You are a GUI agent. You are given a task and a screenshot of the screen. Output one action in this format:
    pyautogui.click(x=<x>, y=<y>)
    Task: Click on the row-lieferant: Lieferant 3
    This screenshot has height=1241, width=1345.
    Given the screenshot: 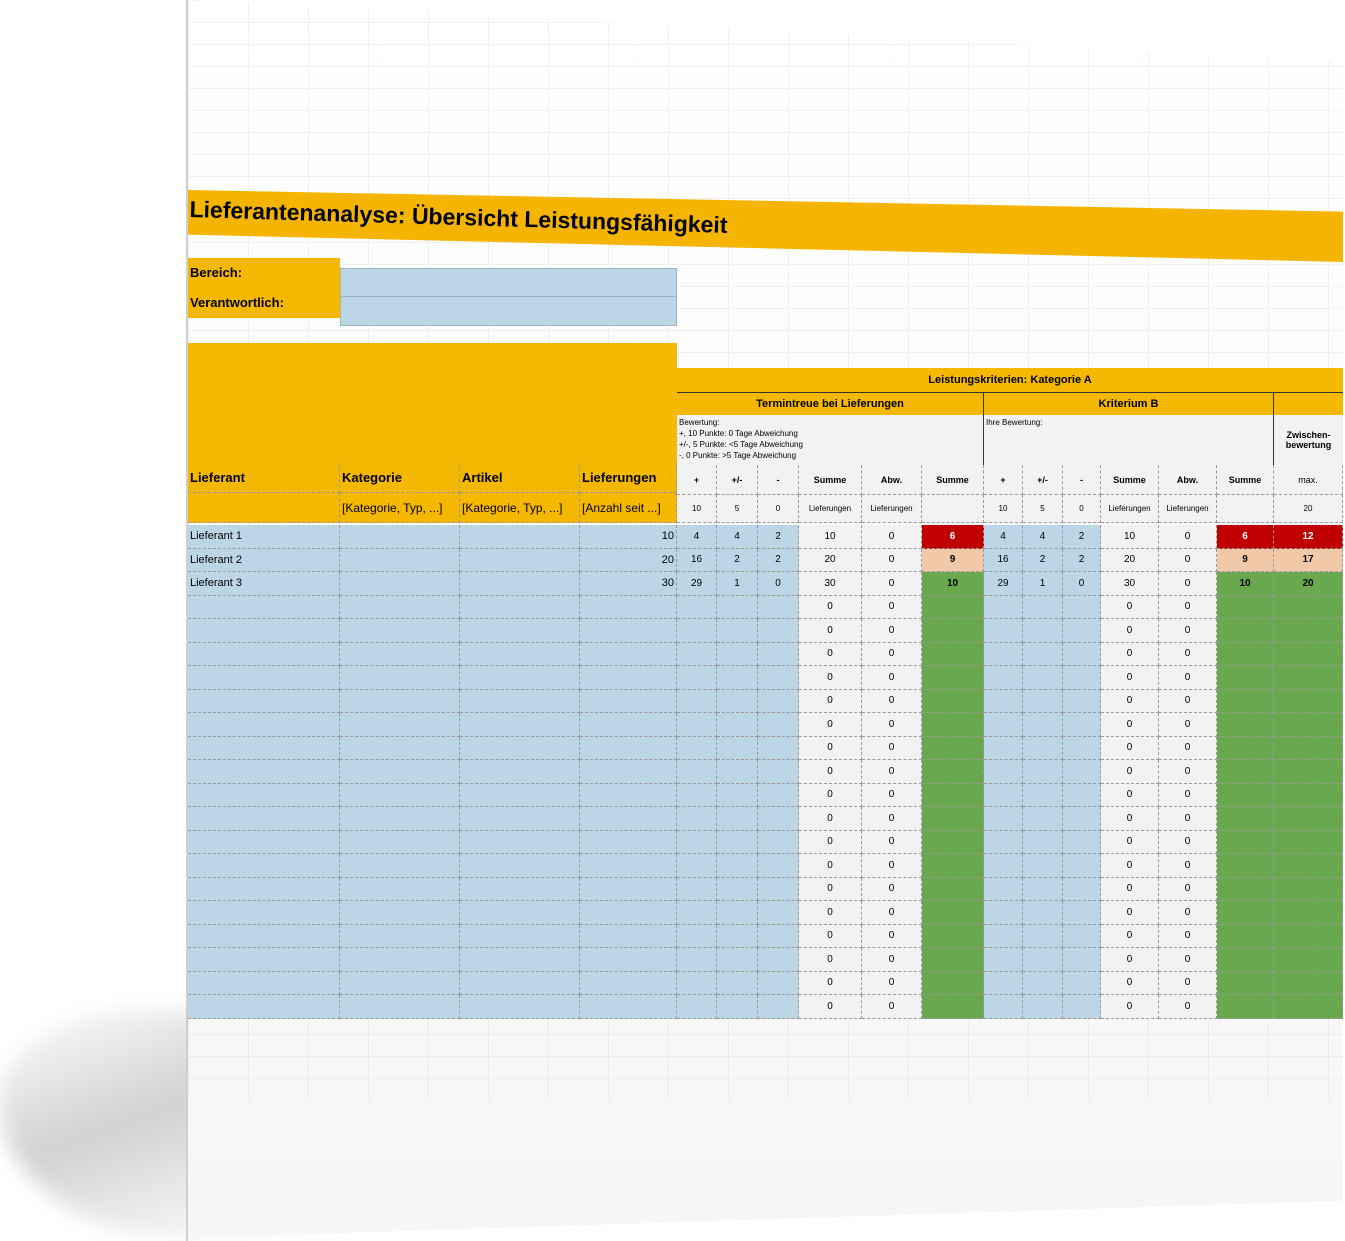 What is the action you would take?
    pyautogui.click(x=264, y=584)
    